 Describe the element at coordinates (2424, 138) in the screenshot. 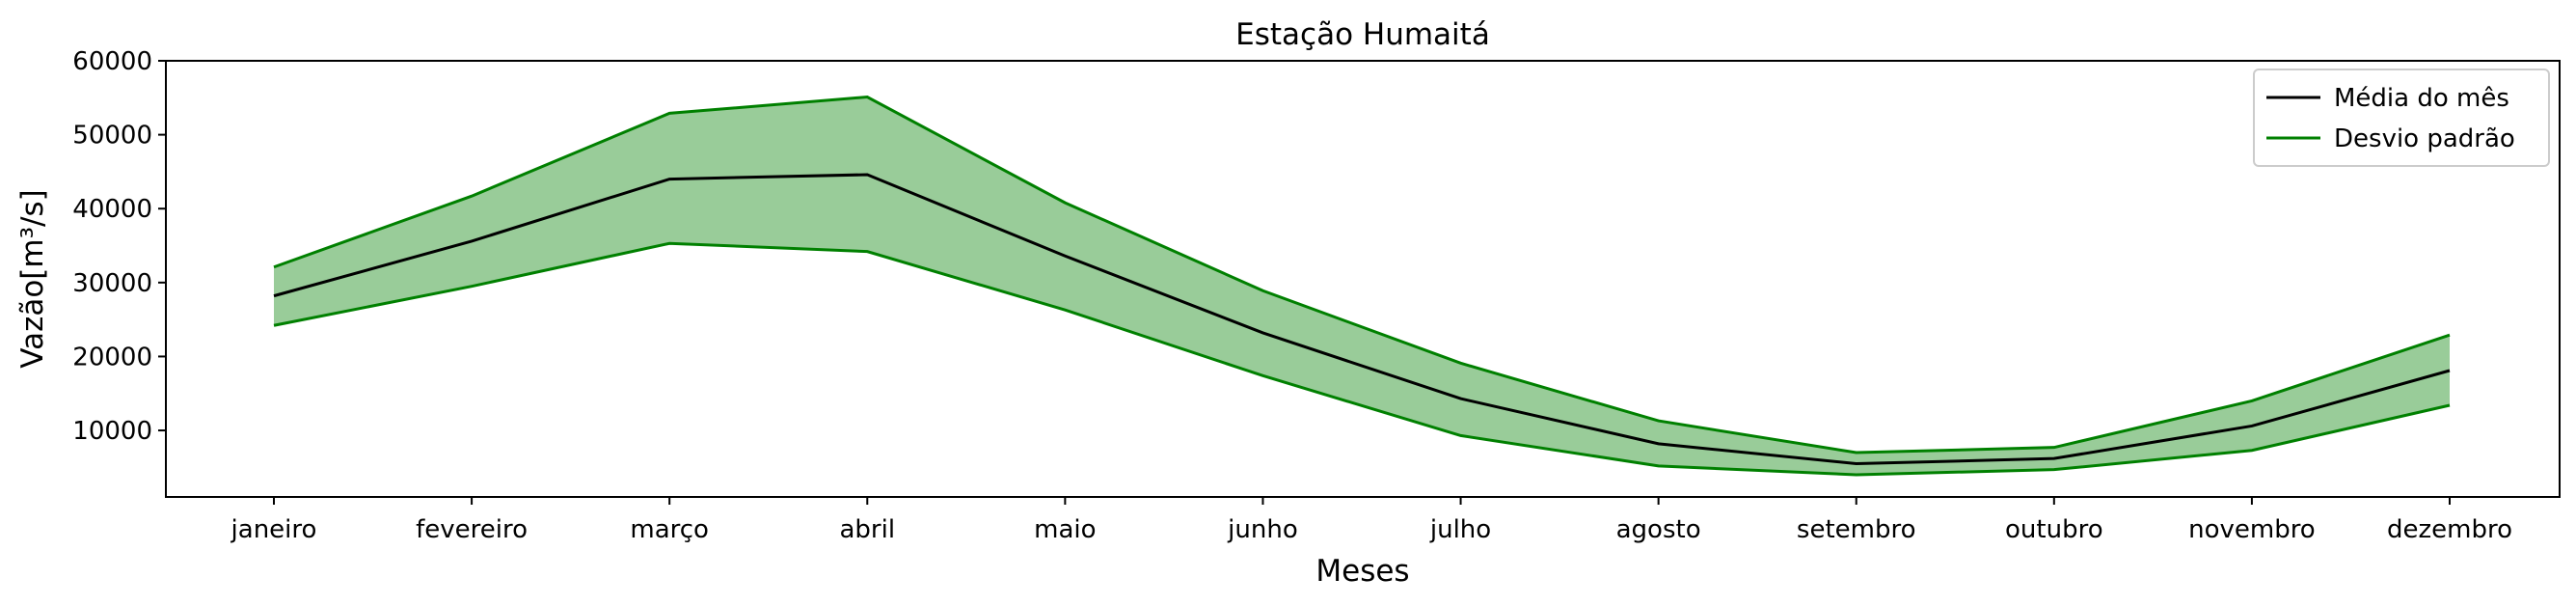

I see `legend-label-desvio: Desvio padrão` at that location.